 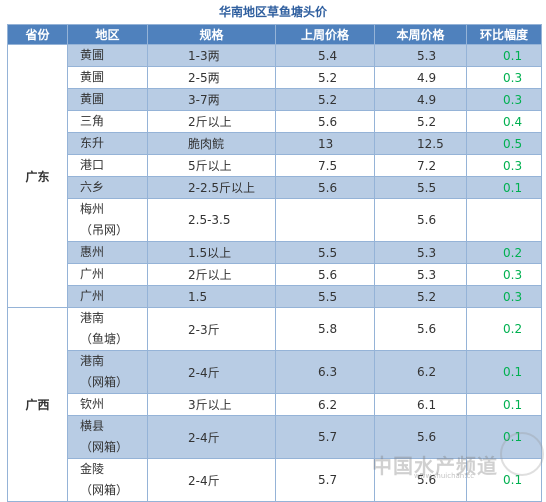 I want to click on spec-cell: 2-2.5斤以上, so click(x=211, y=187).